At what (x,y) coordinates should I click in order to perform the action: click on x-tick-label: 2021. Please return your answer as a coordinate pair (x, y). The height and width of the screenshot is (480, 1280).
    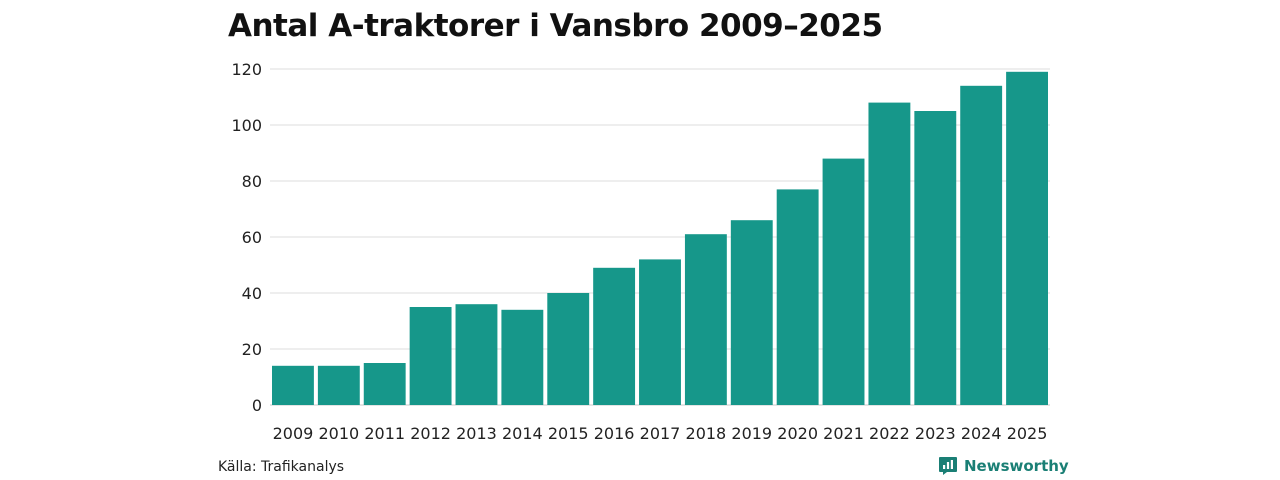
    Looking at the image, I should click on (843, 433).